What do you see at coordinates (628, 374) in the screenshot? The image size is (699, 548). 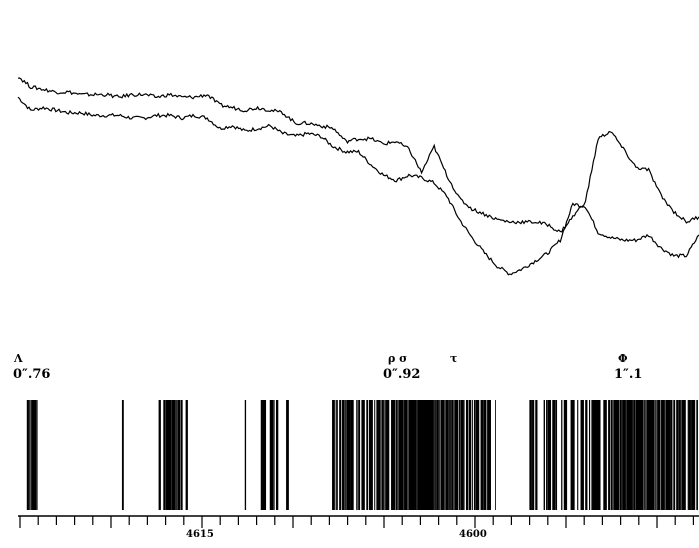 I see `line-value-phi: 1″.1` at bounding box center [628, 374].